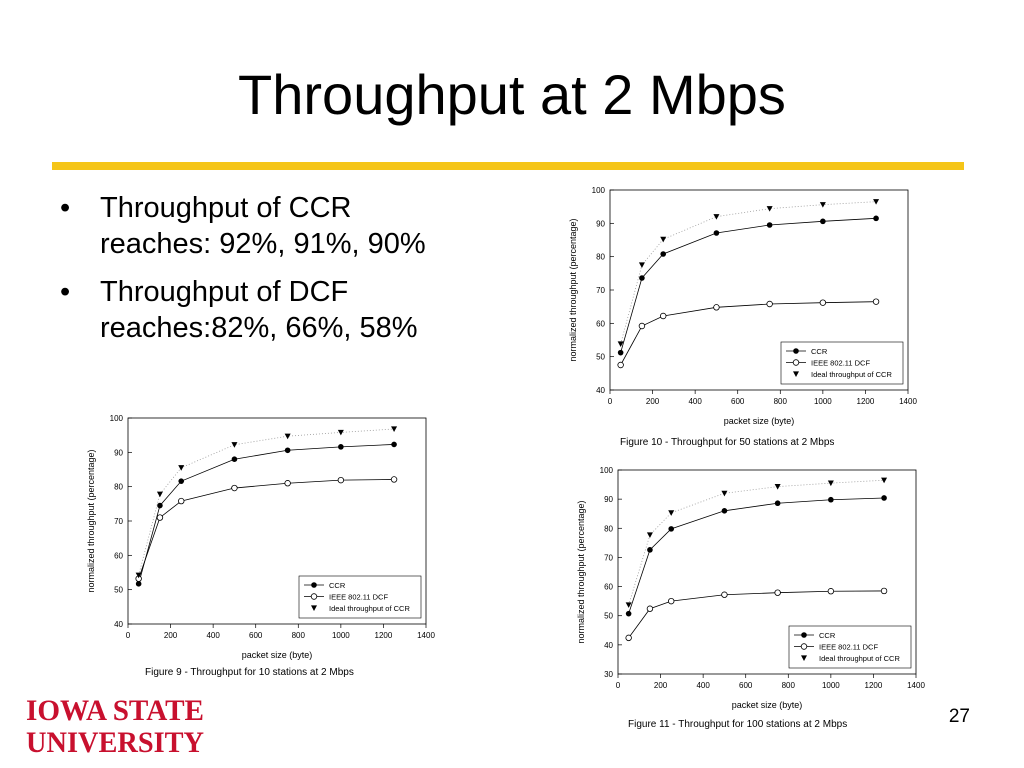  What do you see at coordinates (512, 94) in the screenshot?
I see `slide-title: Throughput at 2 Mbps` at bounding box center [512, 94].